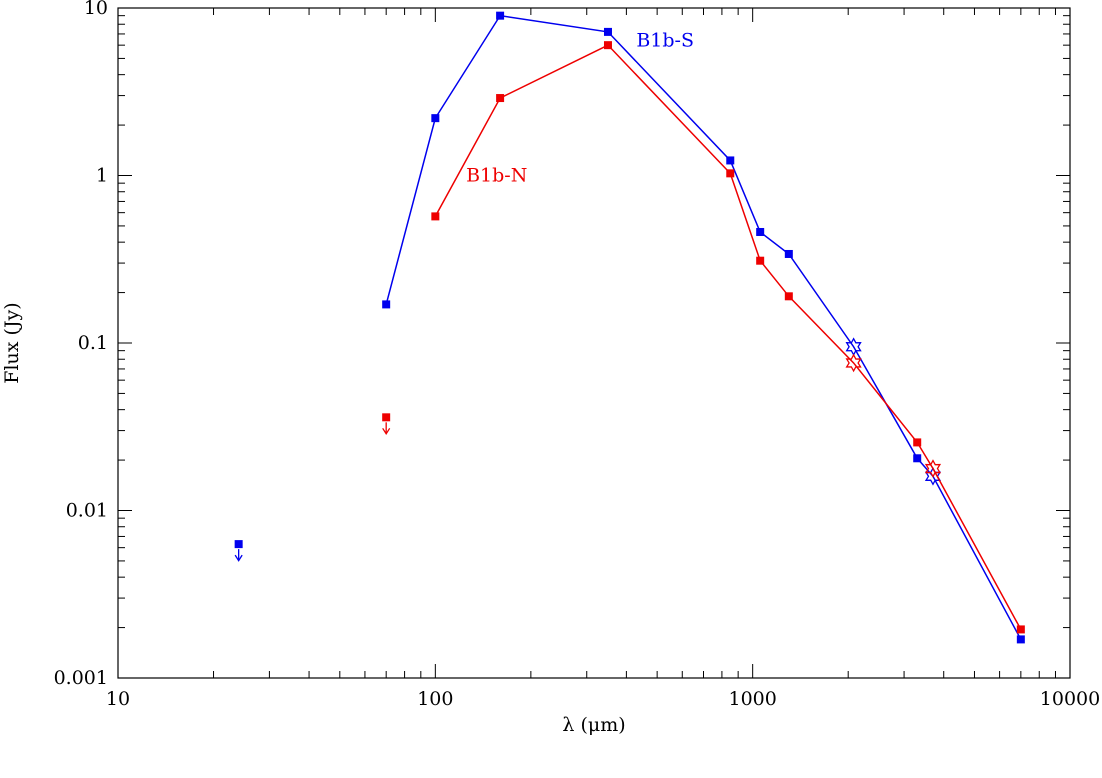 This screenshot has width=1102, height=778. I want to click on series-label-1: B1b-N, so click(496, 176).